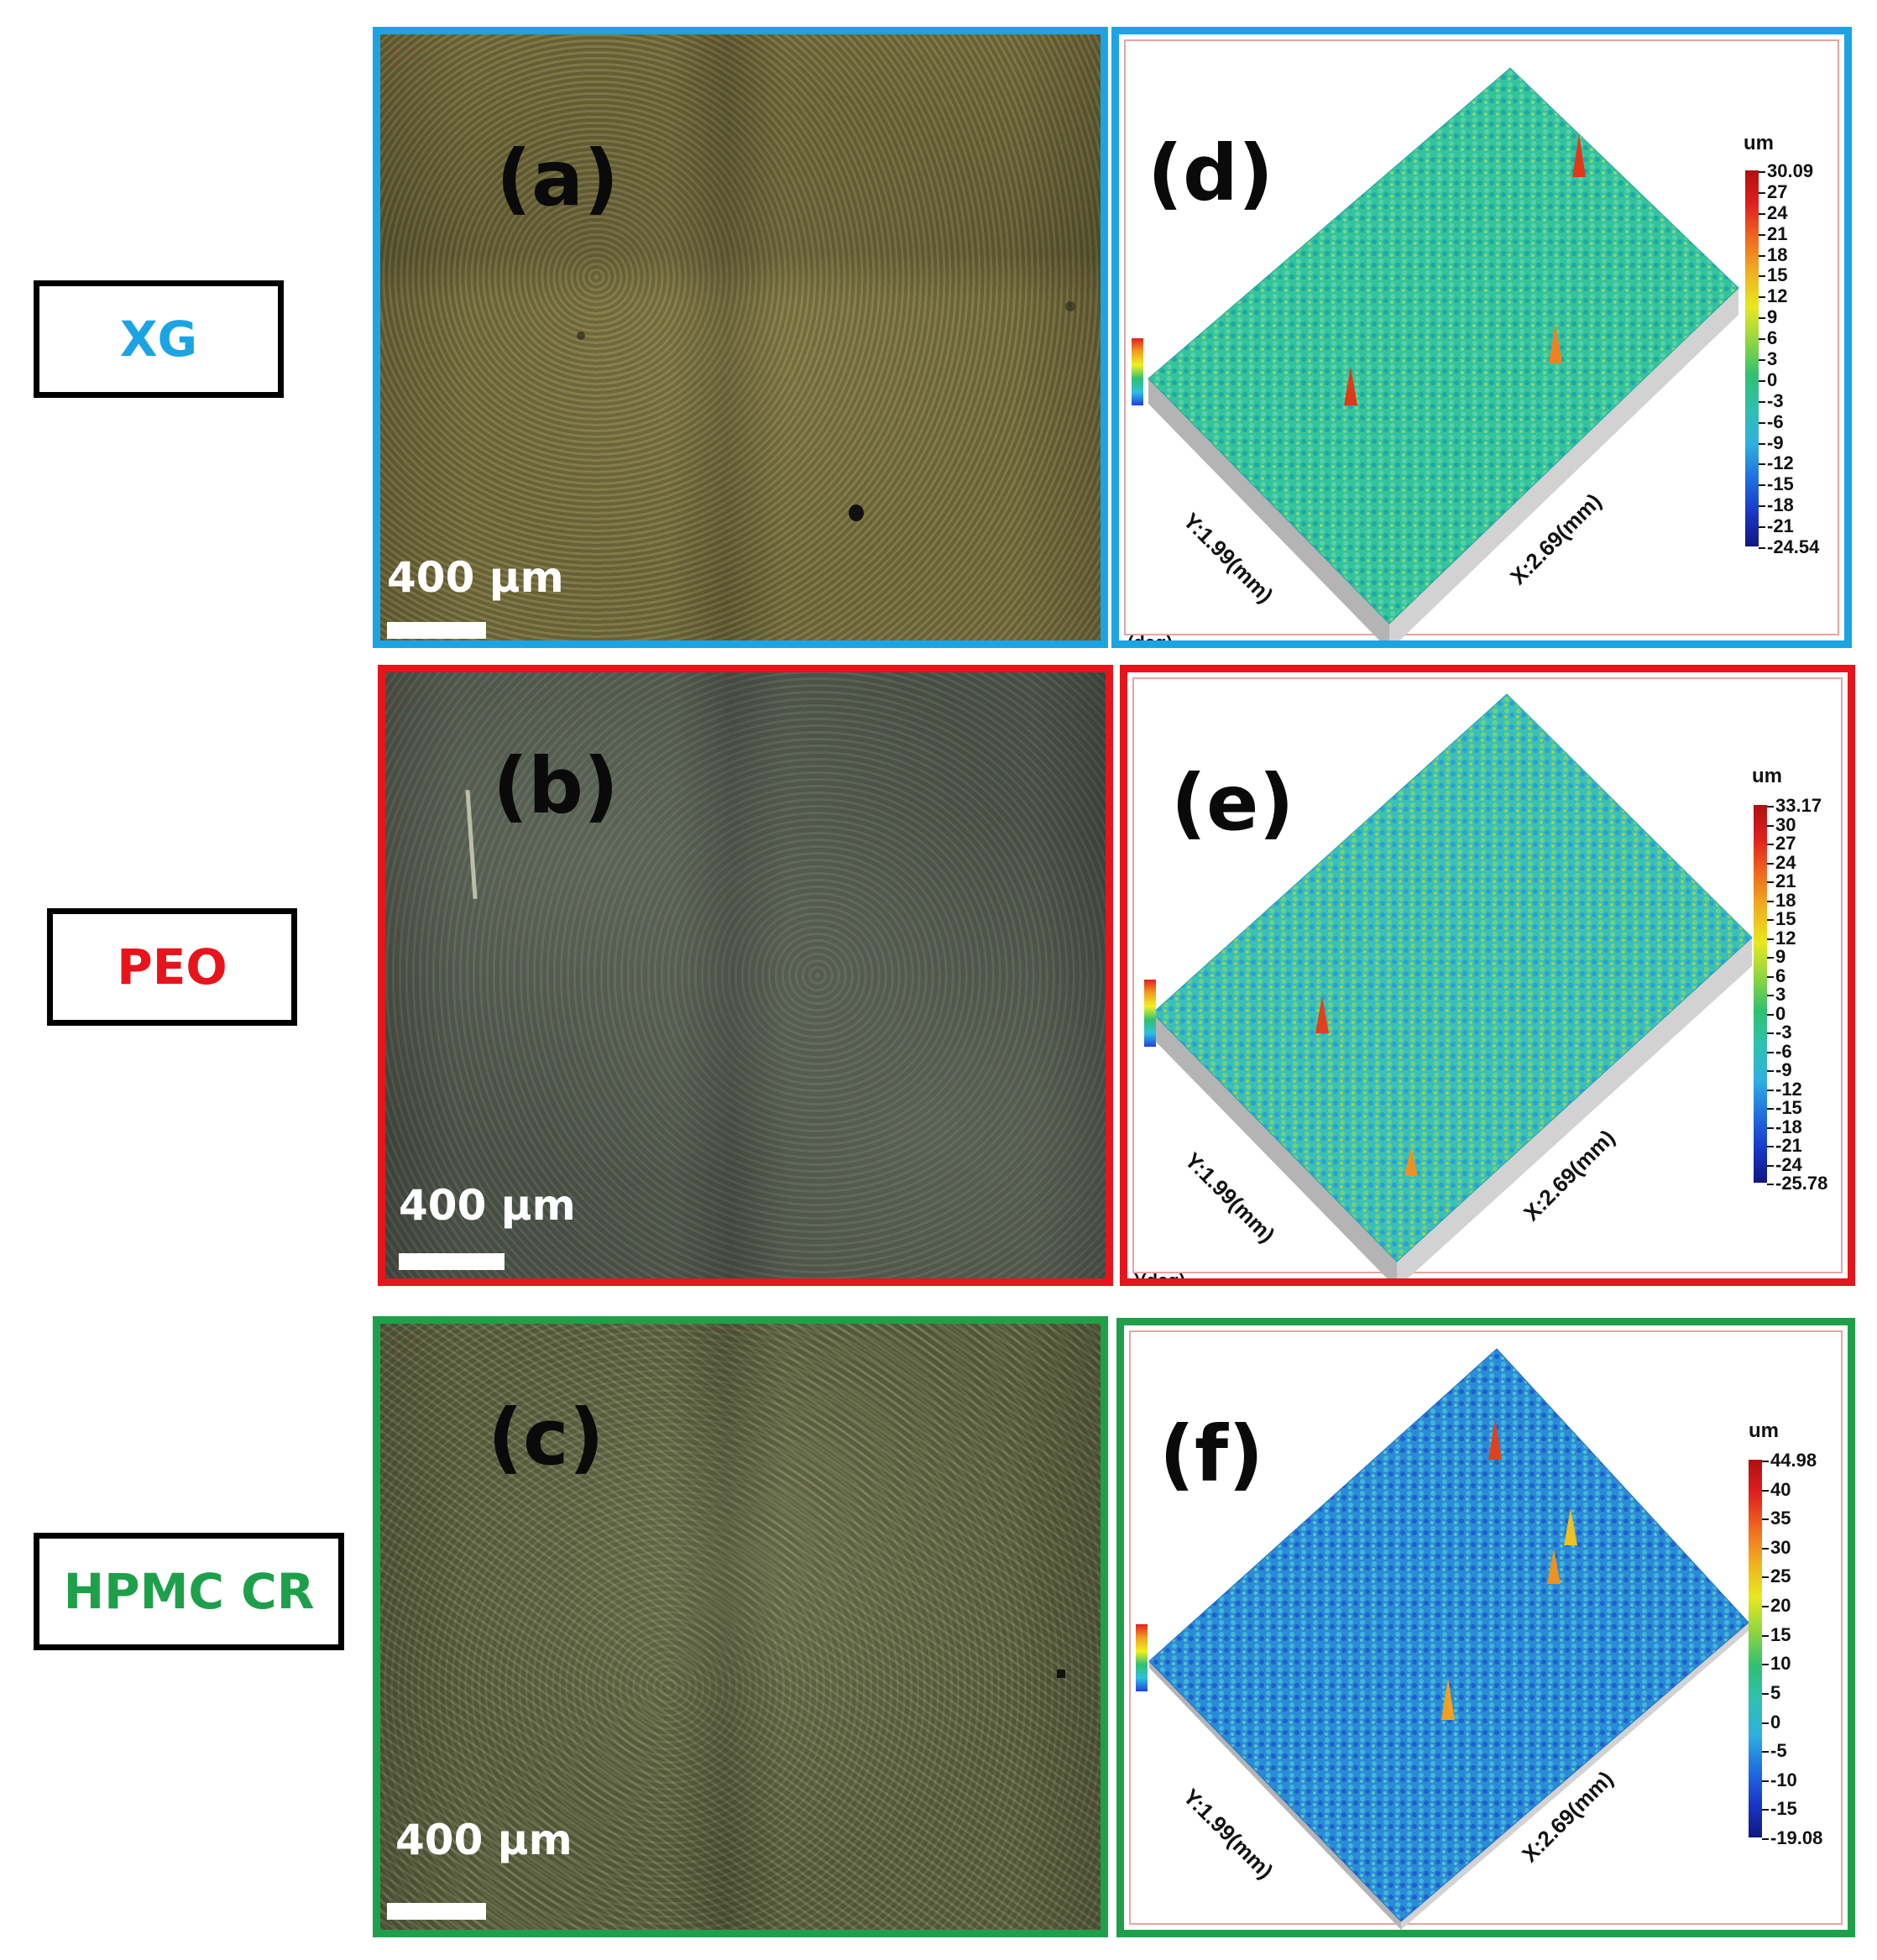  Describe the element at coordinates (1794, 805) in the screenshot. I see `colorbar-tick-label: 33.17` at that location.